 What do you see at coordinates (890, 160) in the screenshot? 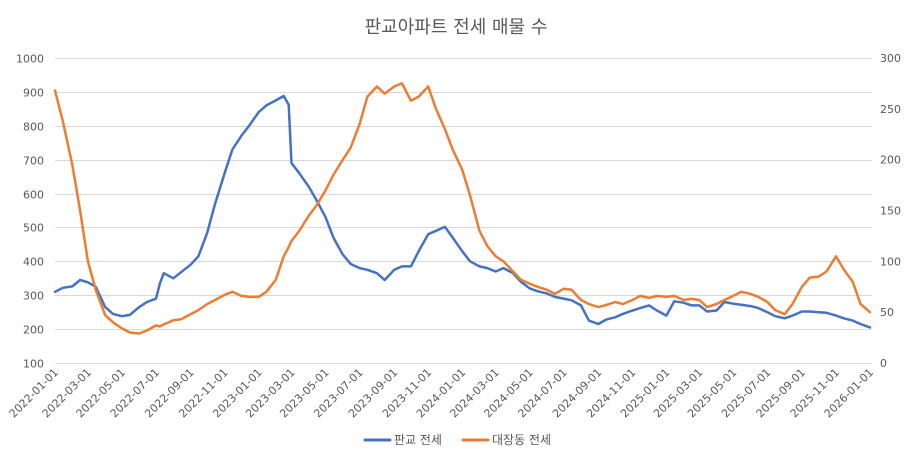
I see `y-right-tick-label: 200` at bounding box center [890, 160].